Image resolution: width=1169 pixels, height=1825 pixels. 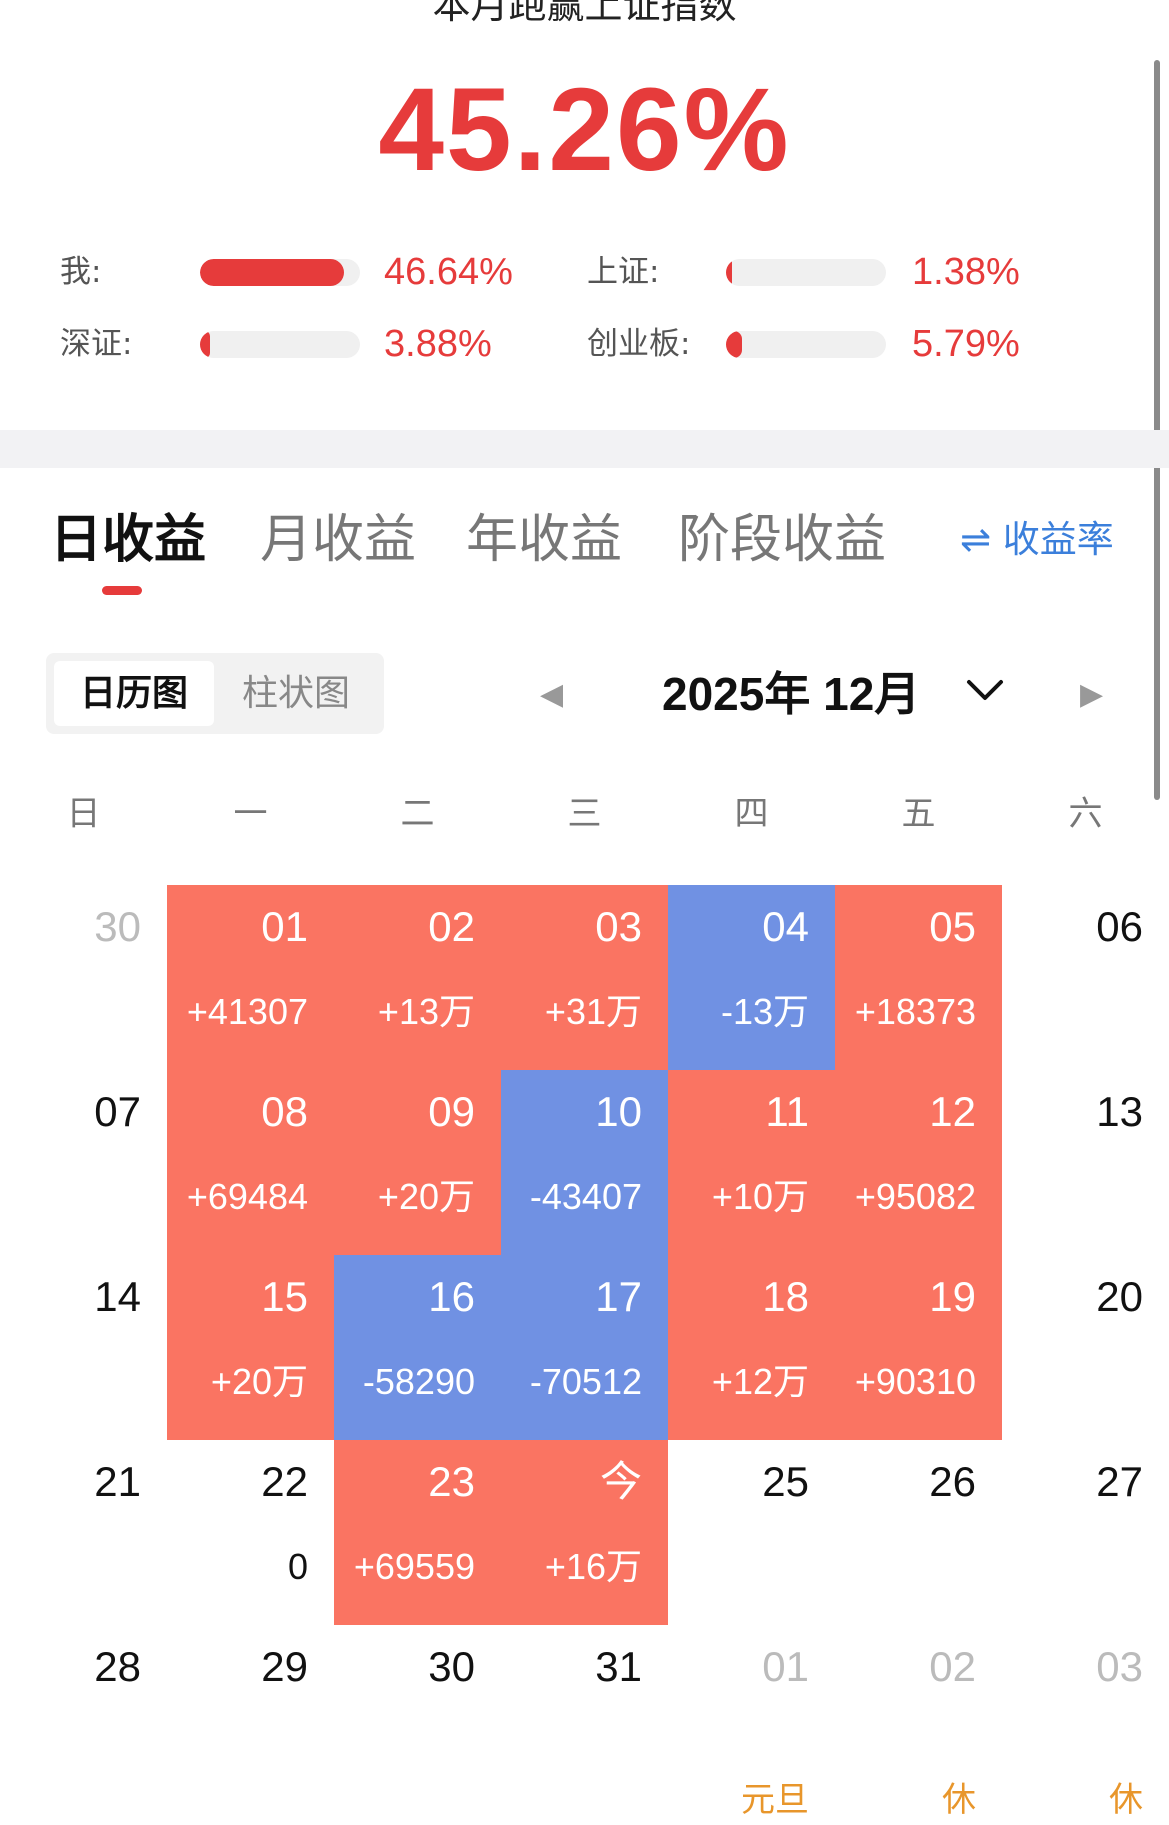 I want to click on tab-yearly: 年收益, so click(x=544, y=540).